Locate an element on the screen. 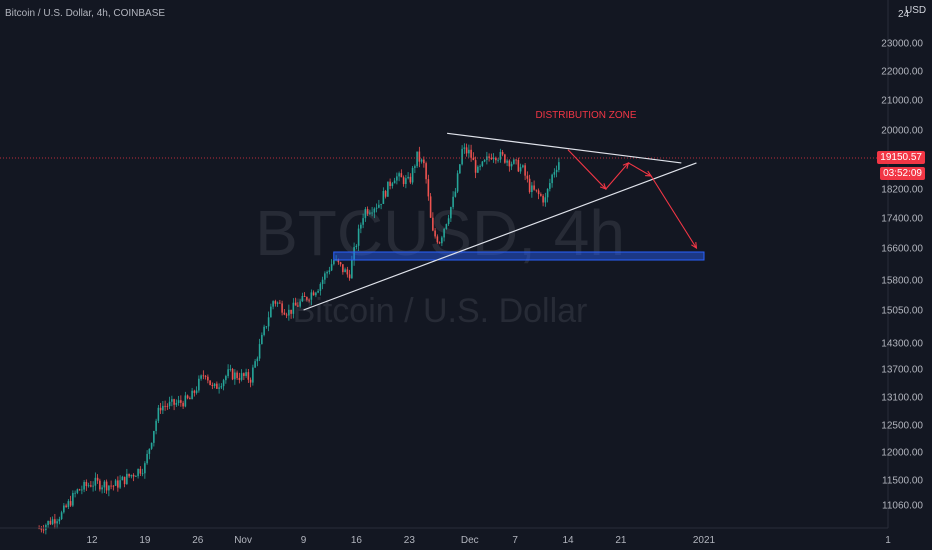  y-tick-label: 13100.00 is located at coordinates (902, 398).